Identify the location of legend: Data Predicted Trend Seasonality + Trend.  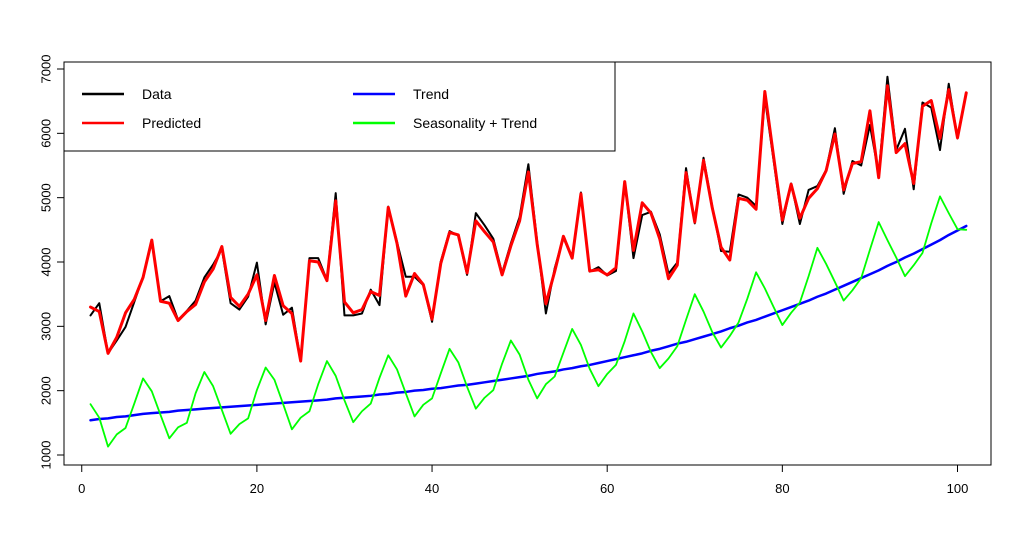
(339, 106).